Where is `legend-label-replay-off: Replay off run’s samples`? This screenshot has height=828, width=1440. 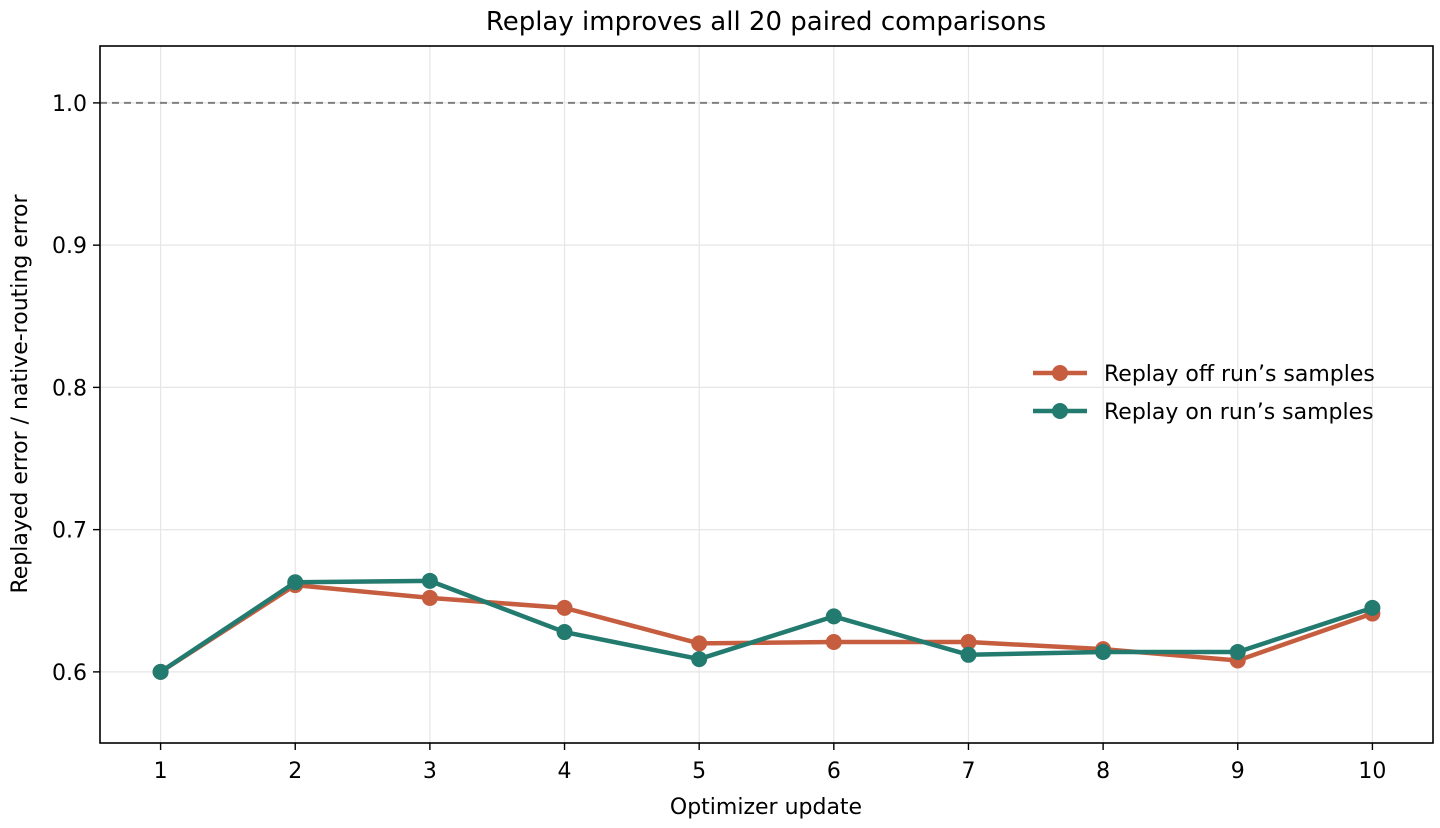 legend-label-replay-off: Replay off run’s samples is located at coordinates (1239, 374).